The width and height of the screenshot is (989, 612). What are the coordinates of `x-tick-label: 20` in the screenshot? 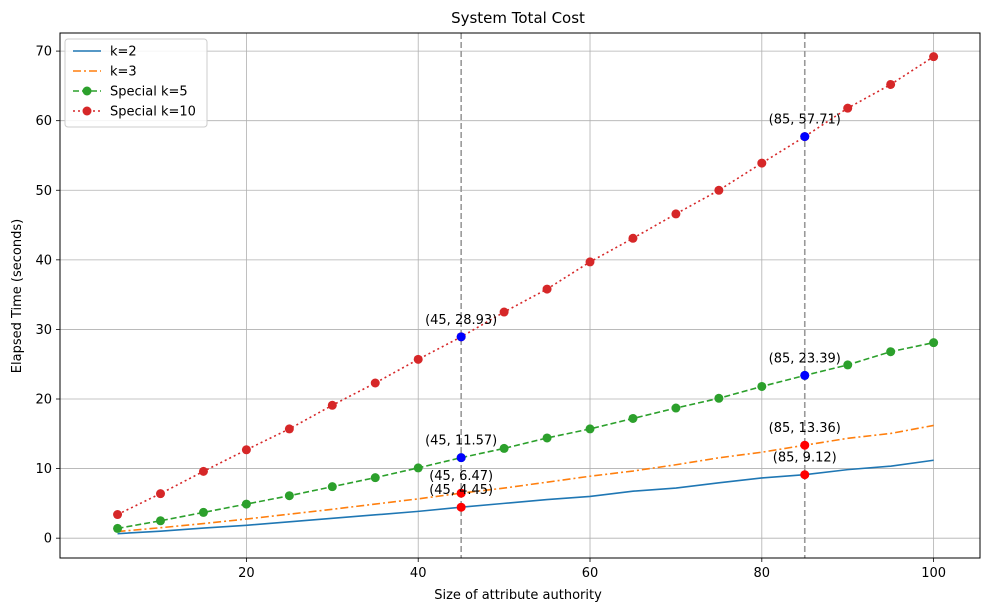 It's located at (246, 573).